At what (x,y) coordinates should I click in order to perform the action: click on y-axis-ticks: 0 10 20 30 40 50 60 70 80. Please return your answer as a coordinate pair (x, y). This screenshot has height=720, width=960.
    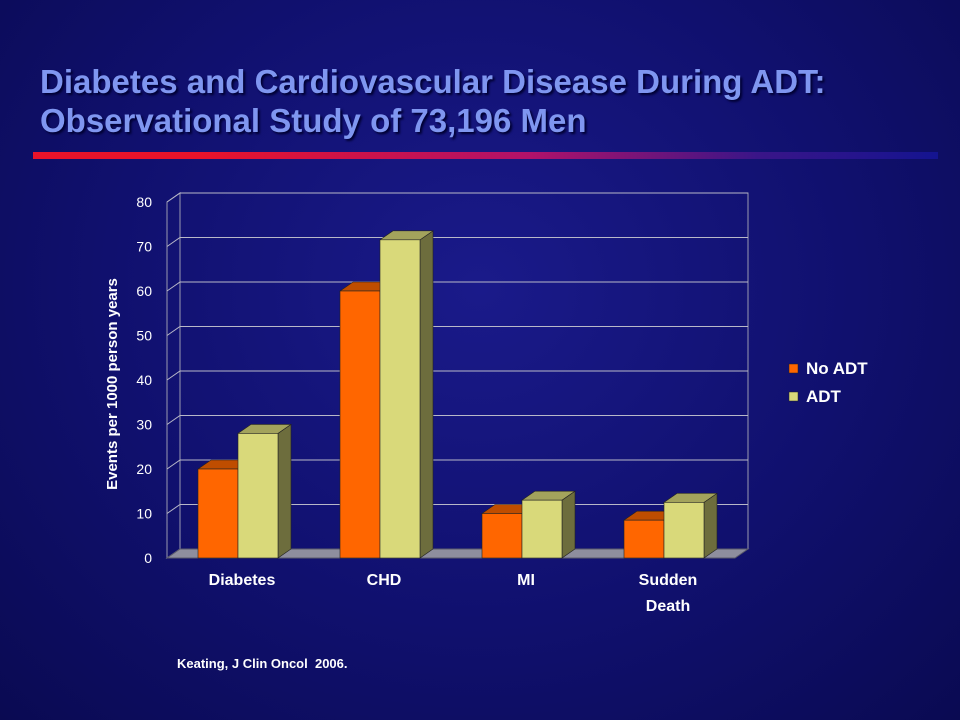
    Looking at the image, I should click on (144, 380).